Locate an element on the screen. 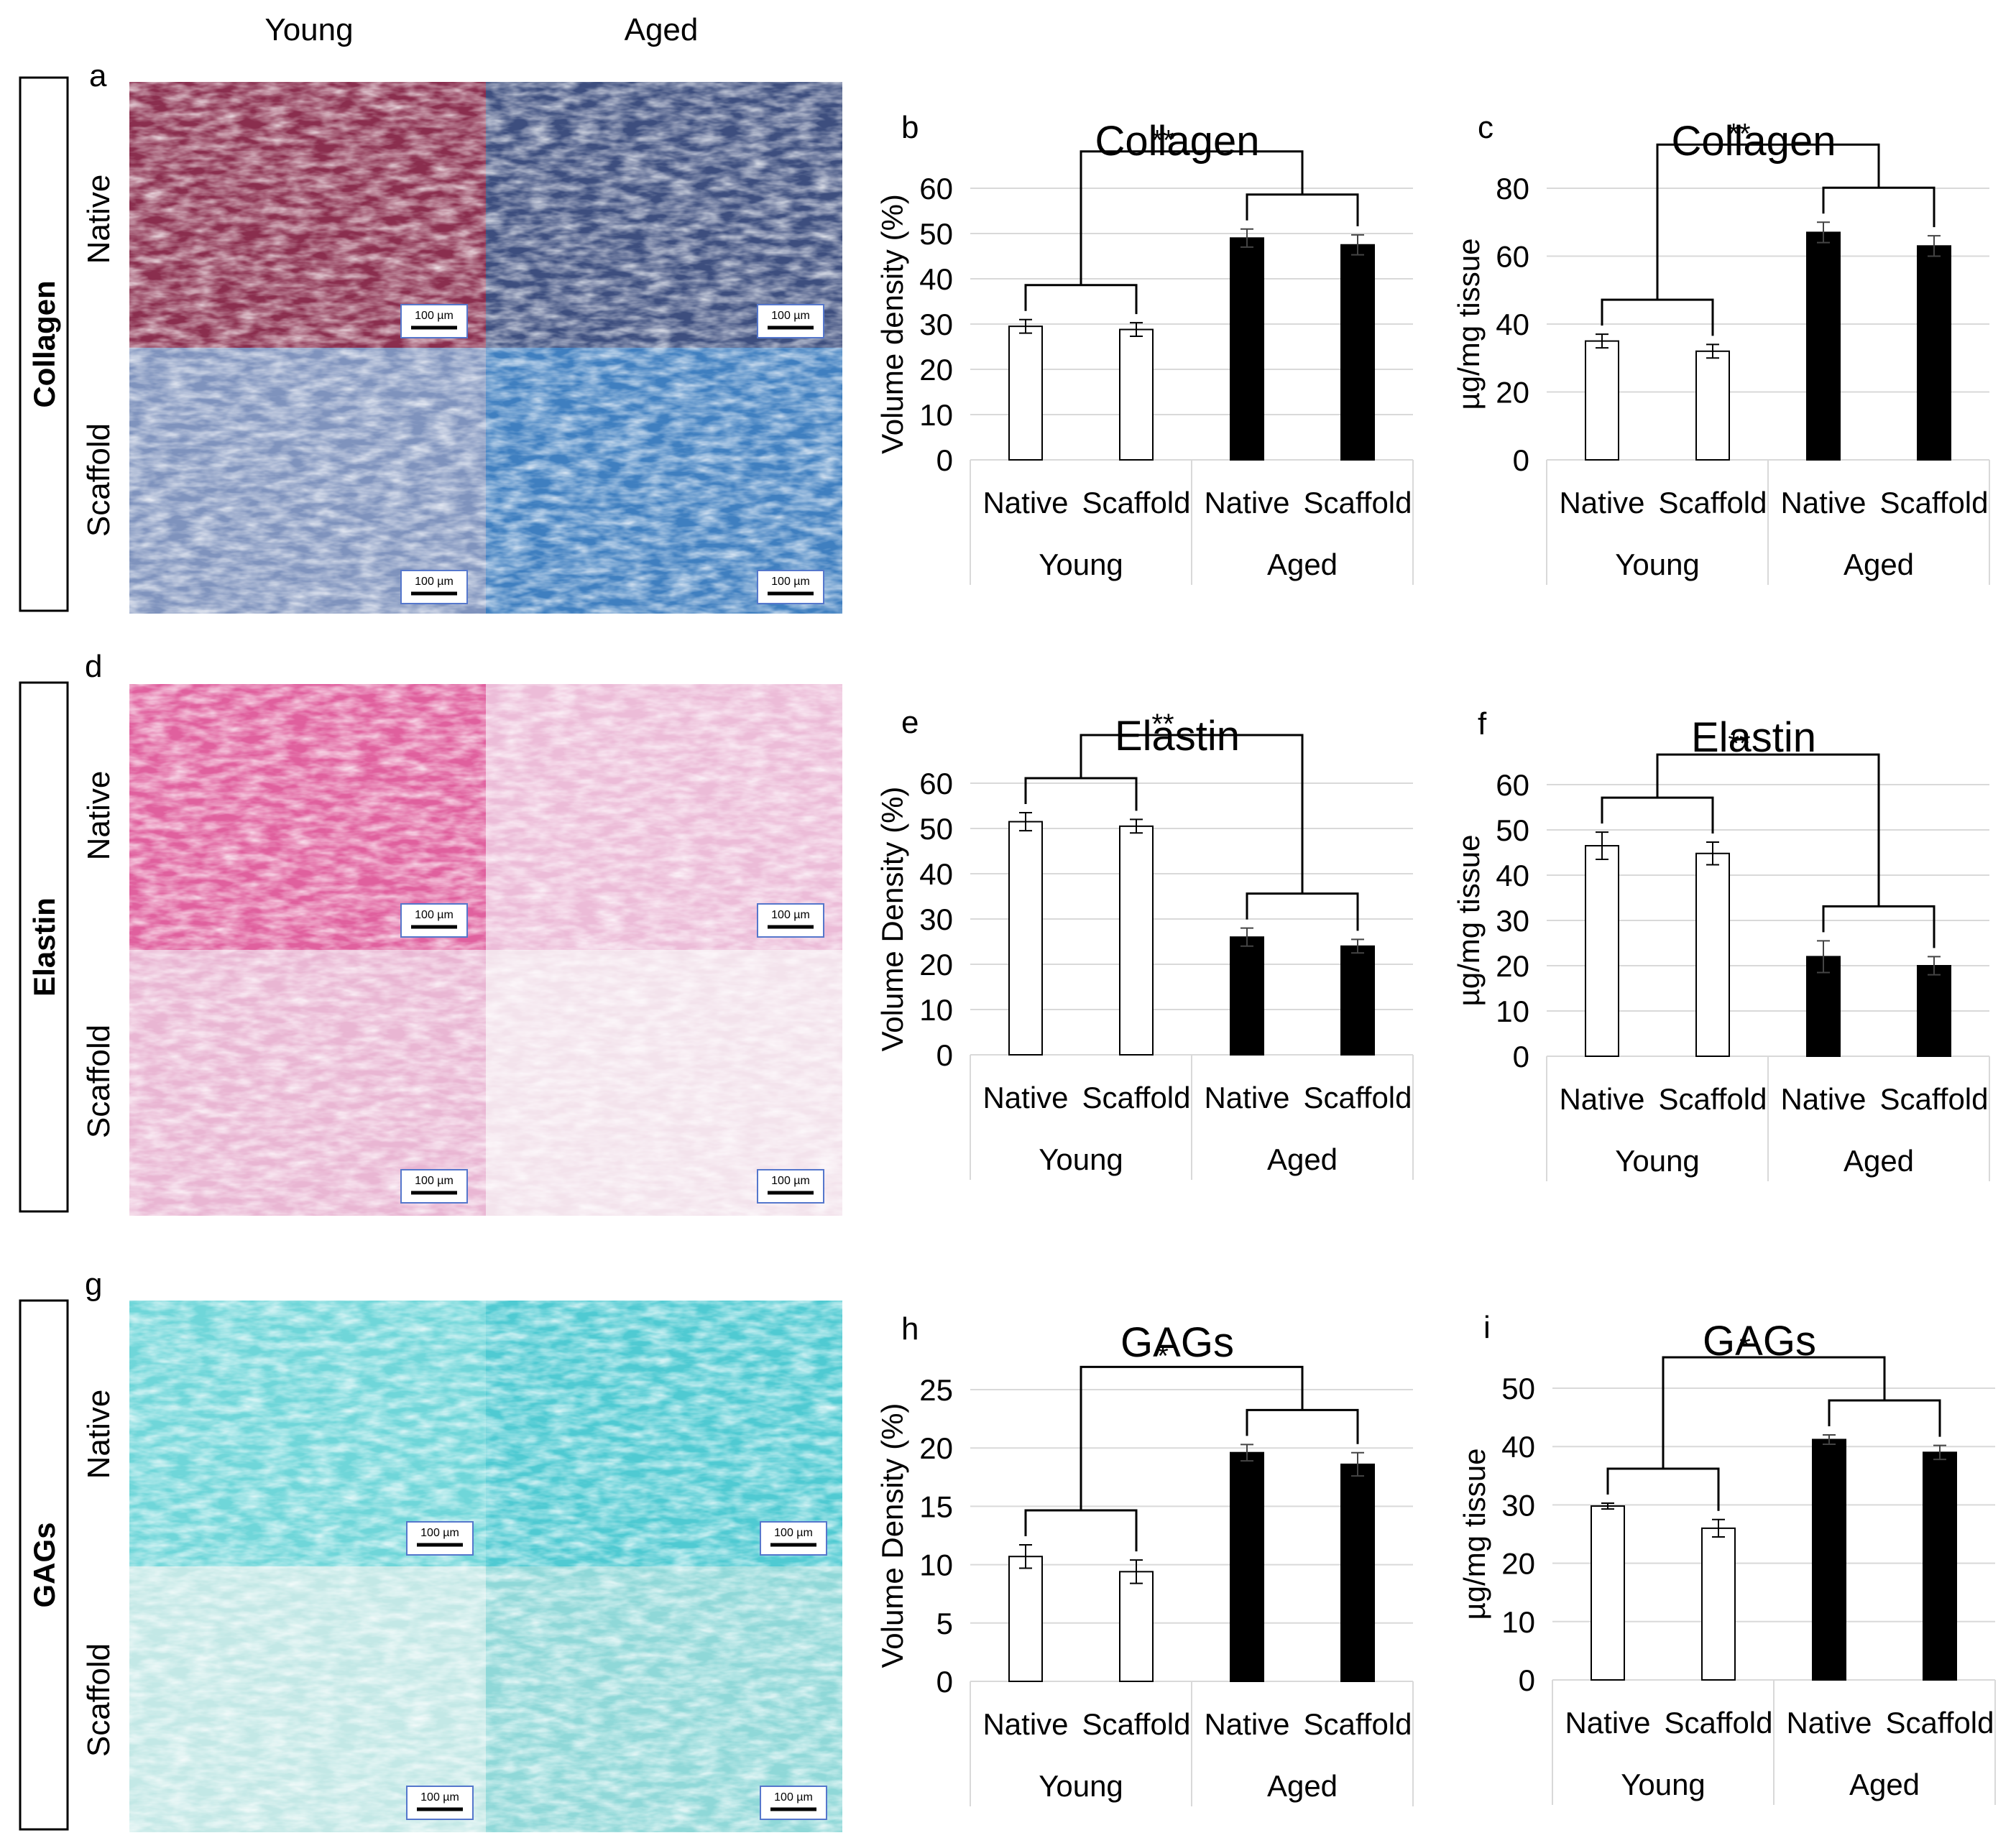  panel-letter: f is located at coordinates (1482, 724).